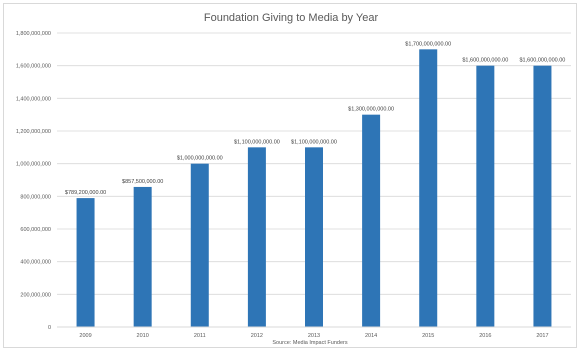 The width and height of the screenshot is (582, 352). Describe the element at coordinates (291, 18) in the screenshot. I see `chart-title: Foundation Giving to Media by Year` at that location.